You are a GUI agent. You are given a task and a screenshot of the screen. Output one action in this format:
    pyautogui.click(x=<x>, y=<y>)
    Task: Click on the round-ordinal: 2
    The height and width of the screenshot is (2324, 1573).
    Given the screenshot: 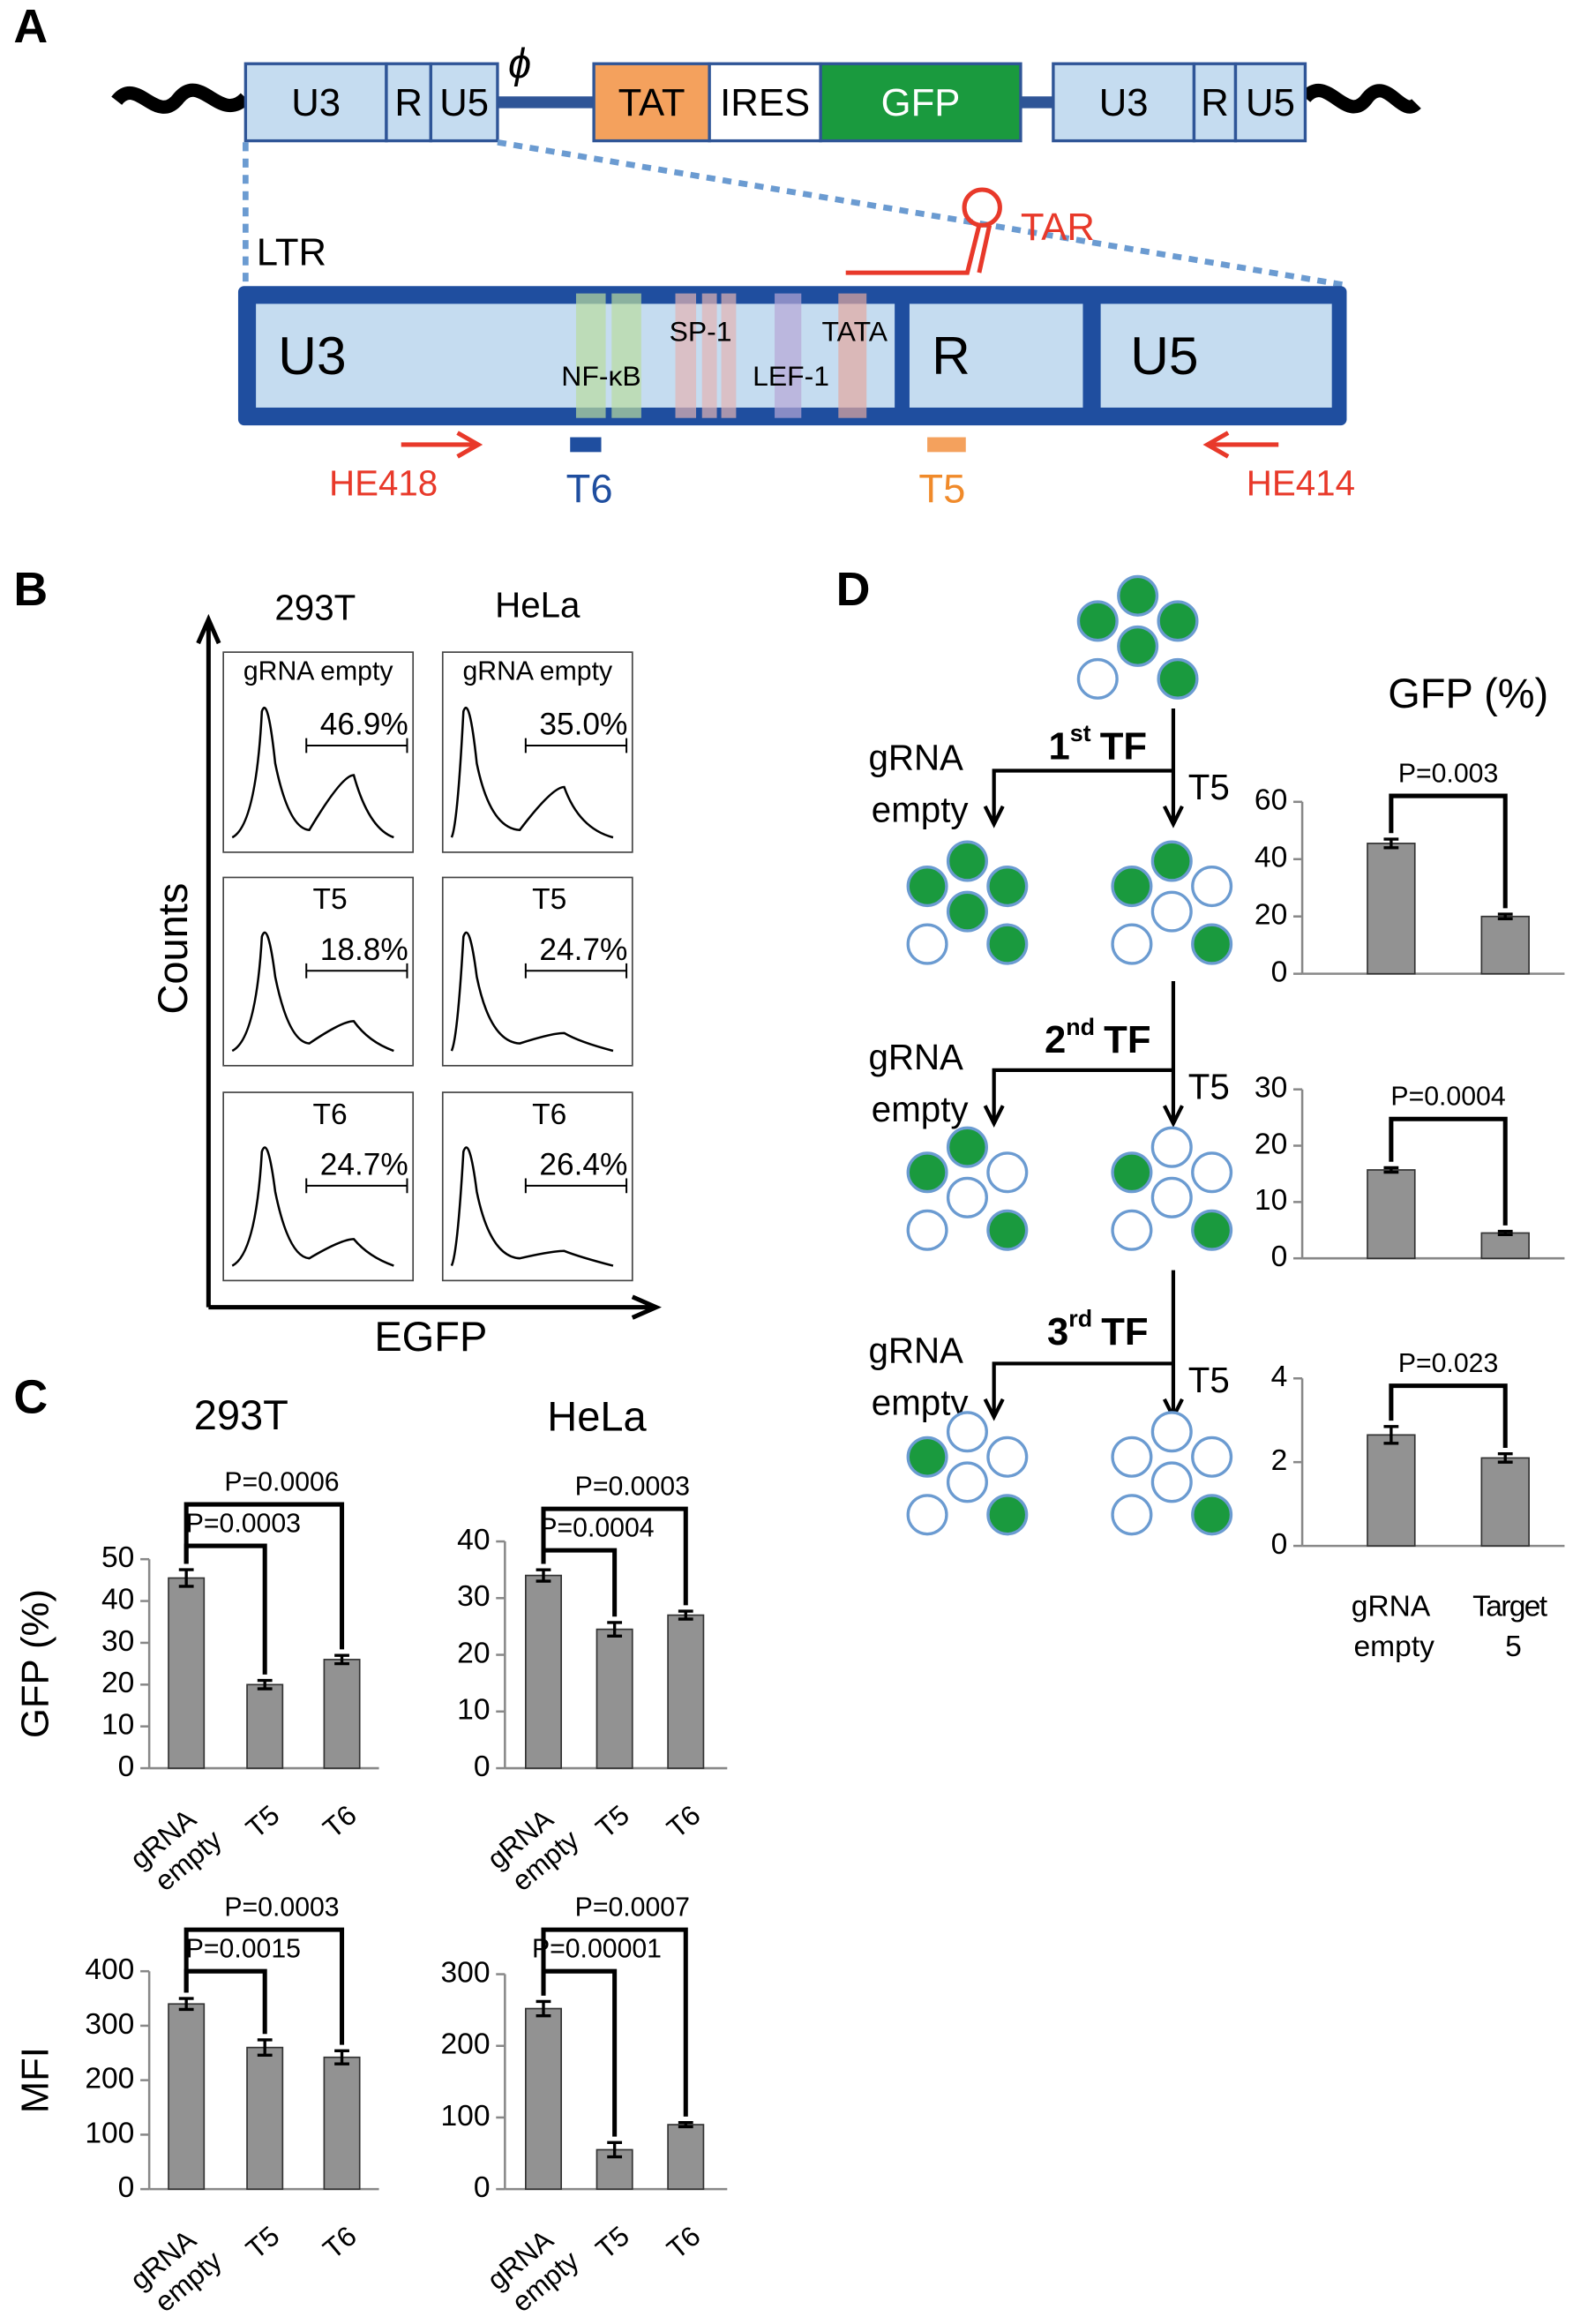 What is the action you would take?
    pyautogui.click(x=1055, y=1039)
    